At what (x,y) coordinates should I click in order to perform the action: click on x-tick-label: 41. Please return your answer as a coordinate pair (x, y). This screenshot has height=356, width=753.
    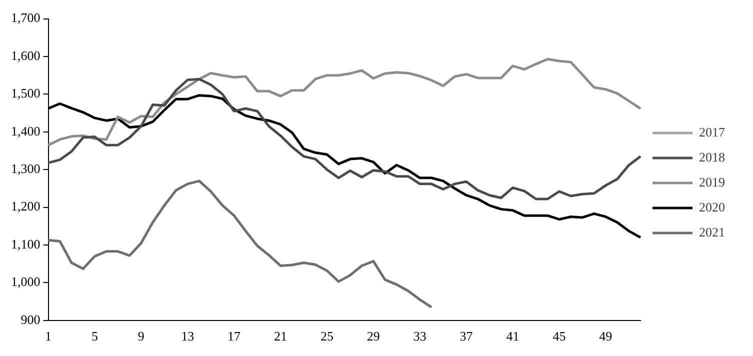
    Looking at the image, I should click on (513, 336).